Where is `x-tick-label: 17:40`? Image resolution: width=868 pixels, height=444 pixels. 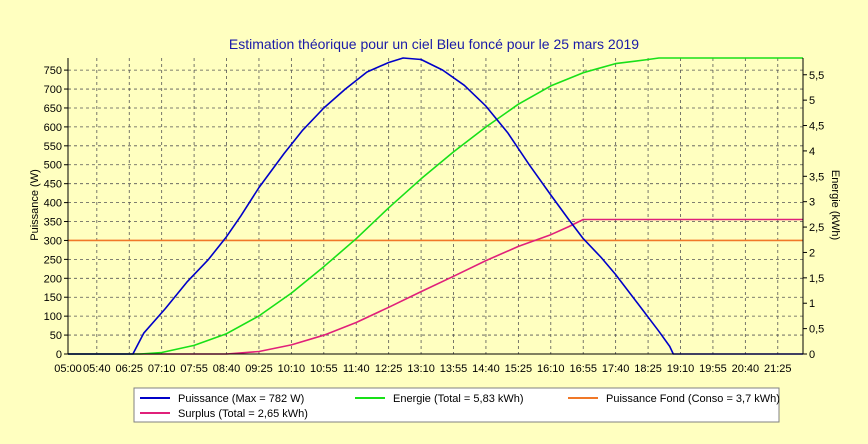
x-tick-label: 17:40 is located at coordinates (616, 369).